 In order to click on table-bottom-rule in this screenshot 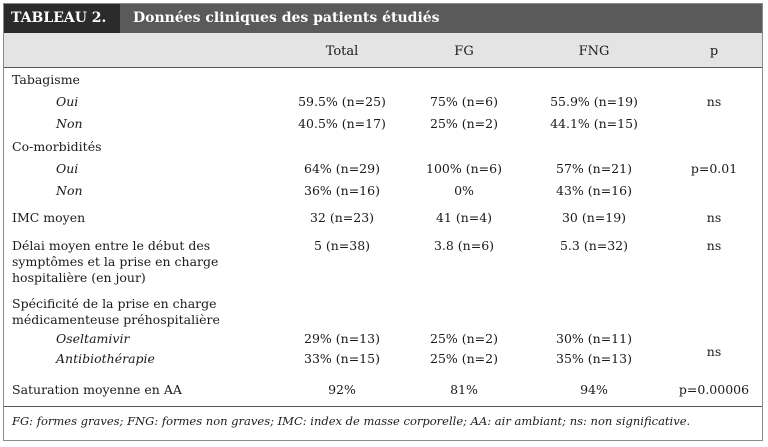, I will do `click(383, 406)`.